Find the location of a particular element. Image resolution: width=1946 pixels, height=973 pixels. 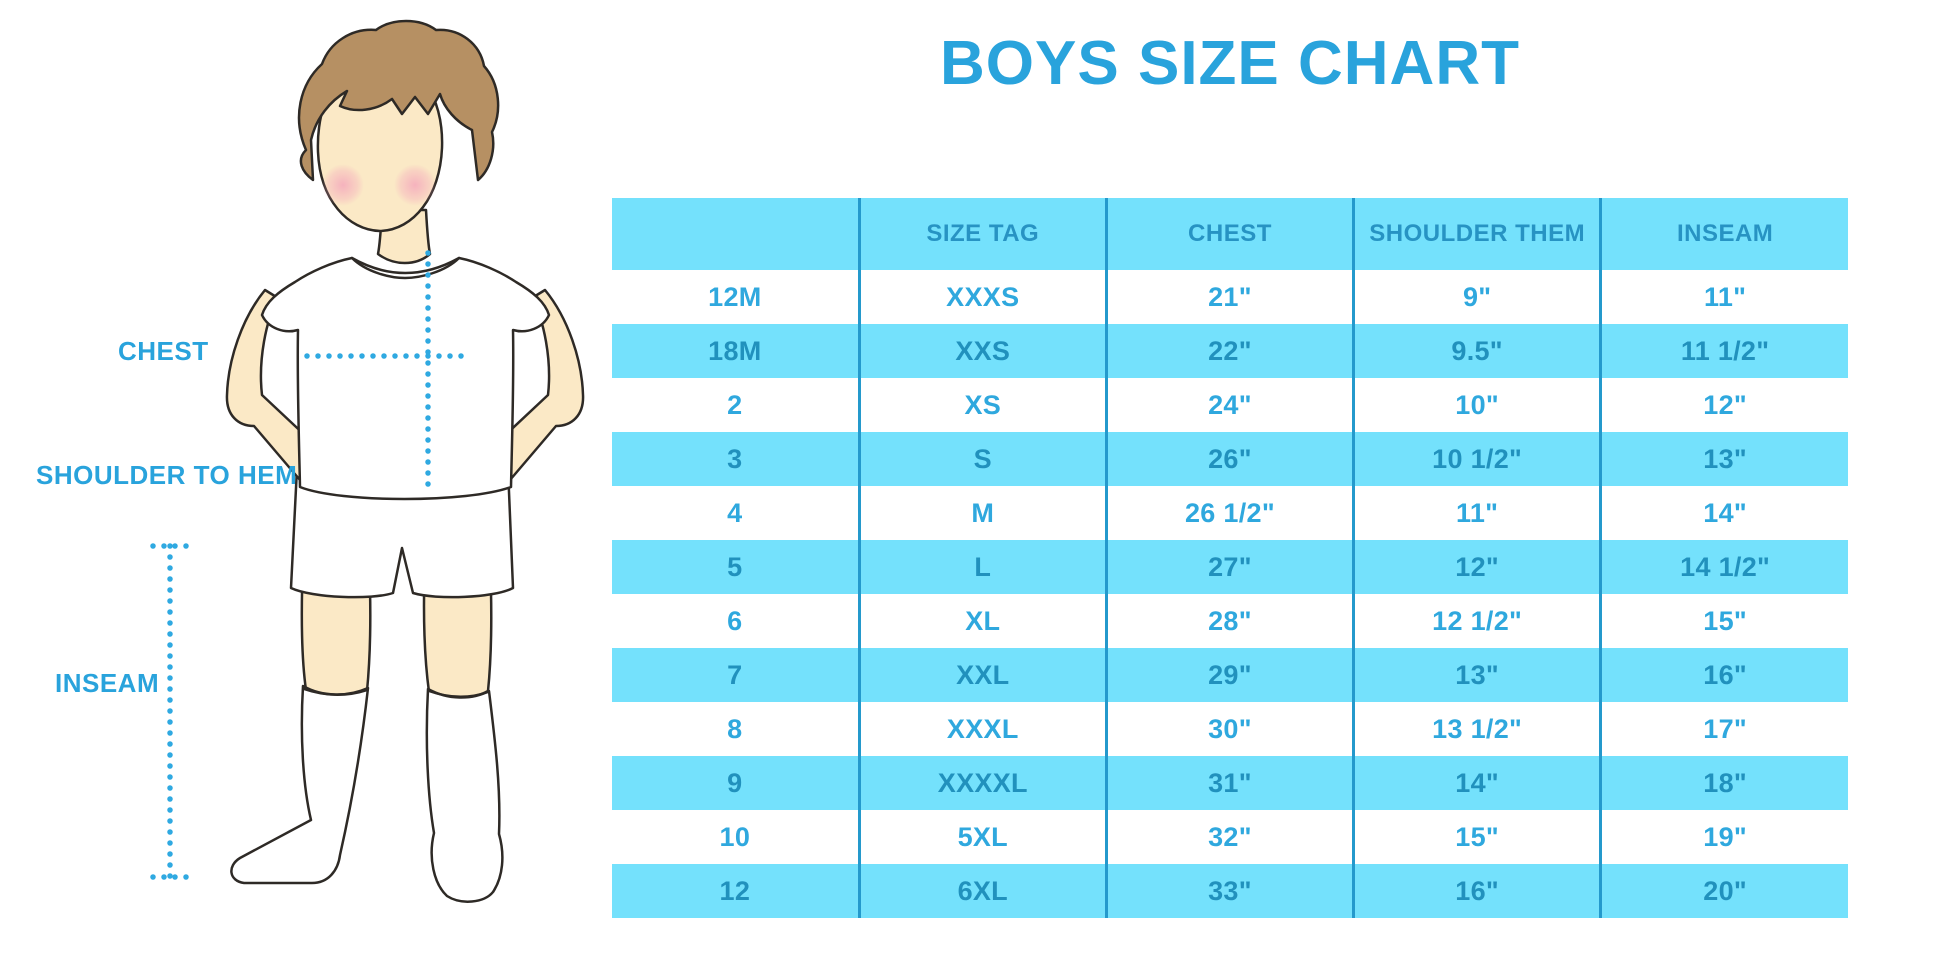

size-cell: 24" is located at coordinates (1229, 405).